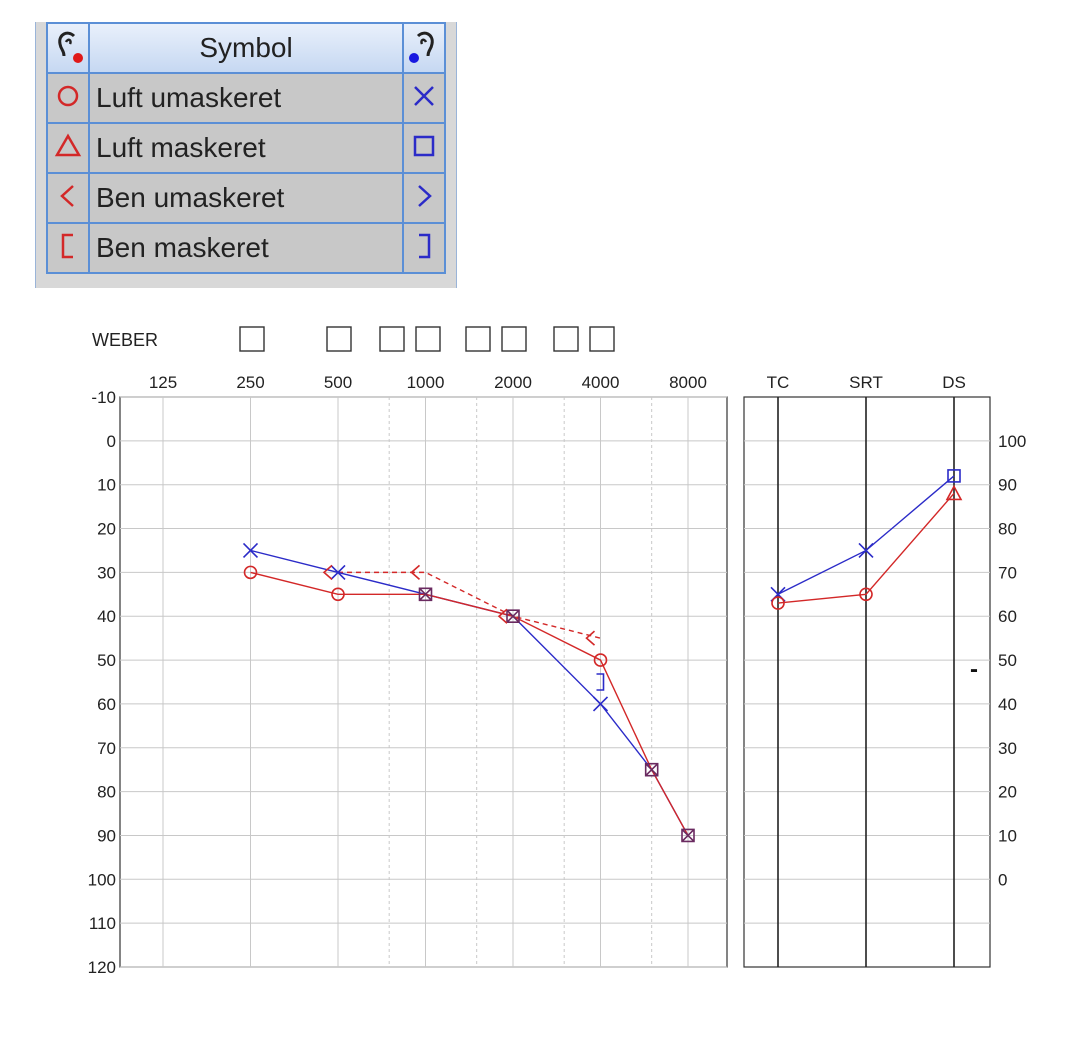 The image size is (1066, 1042). I want to click on speech-x-tick-label: SRT, so click(866, 382).